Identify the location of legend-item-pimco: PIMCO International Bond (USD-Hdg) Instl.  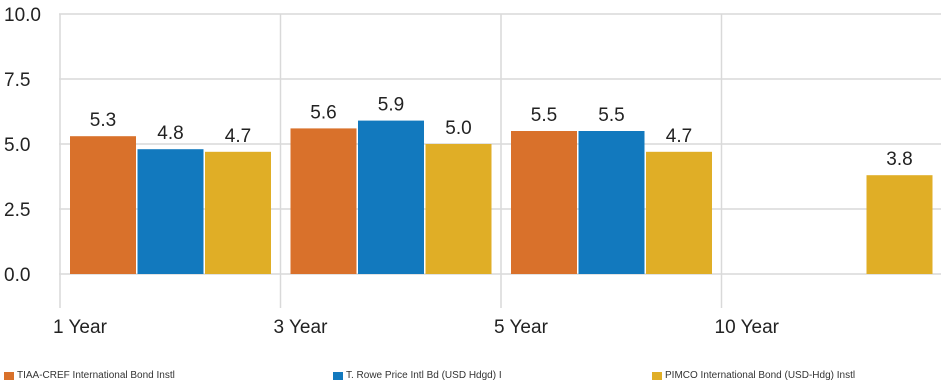
(753, 375).